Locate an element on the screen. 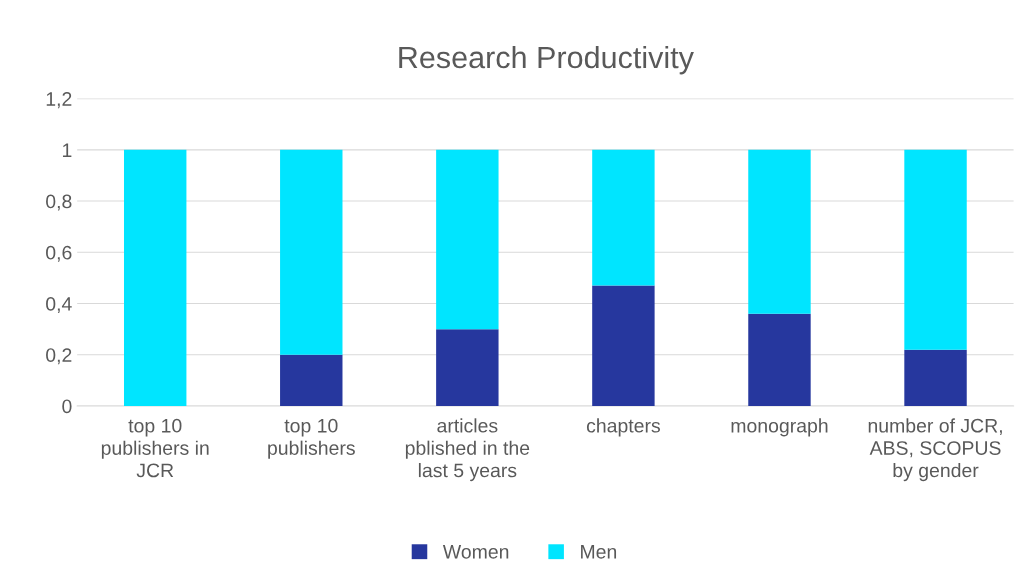 The height and width of the screenshot is (580, 1029). y-tick-label: 0,6 is located at coordinates (59, 253).